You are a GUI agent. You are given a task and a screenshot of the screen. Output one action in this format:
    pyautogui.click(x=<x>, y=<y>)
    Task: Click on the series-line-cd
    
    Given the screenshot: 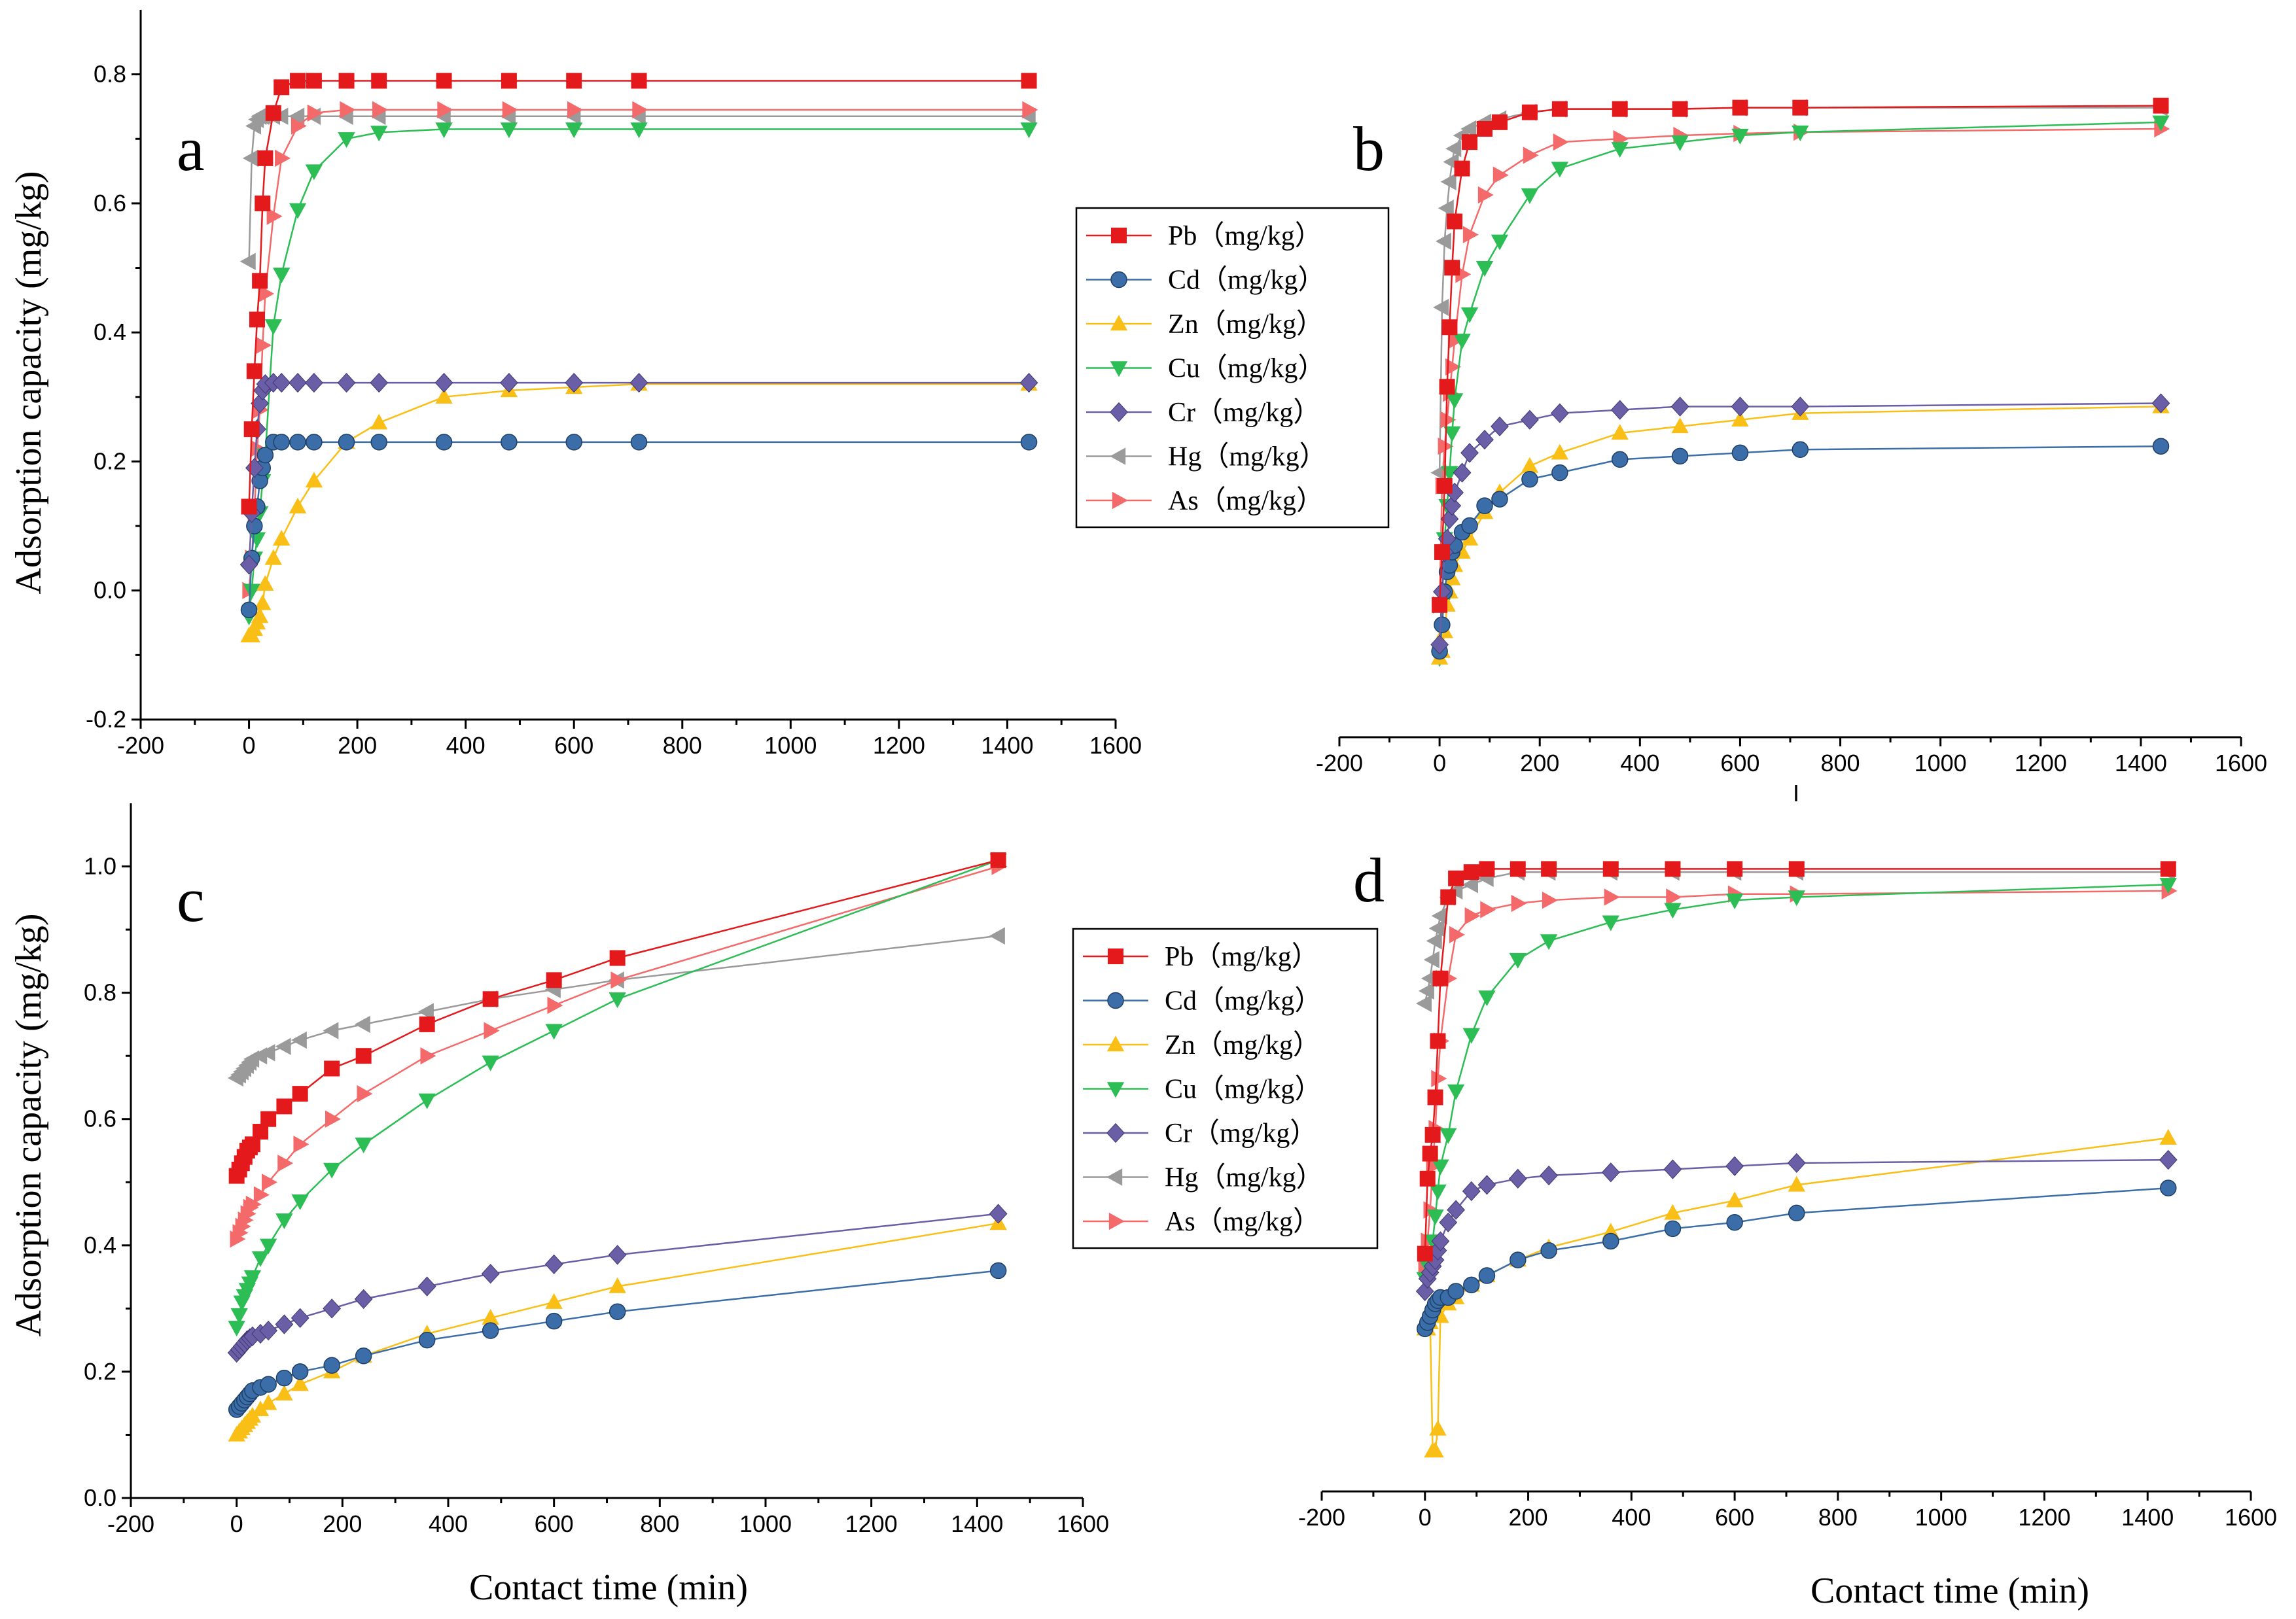 What is the action you would take?
    pyautogui.click(x=1800, y=548)
    